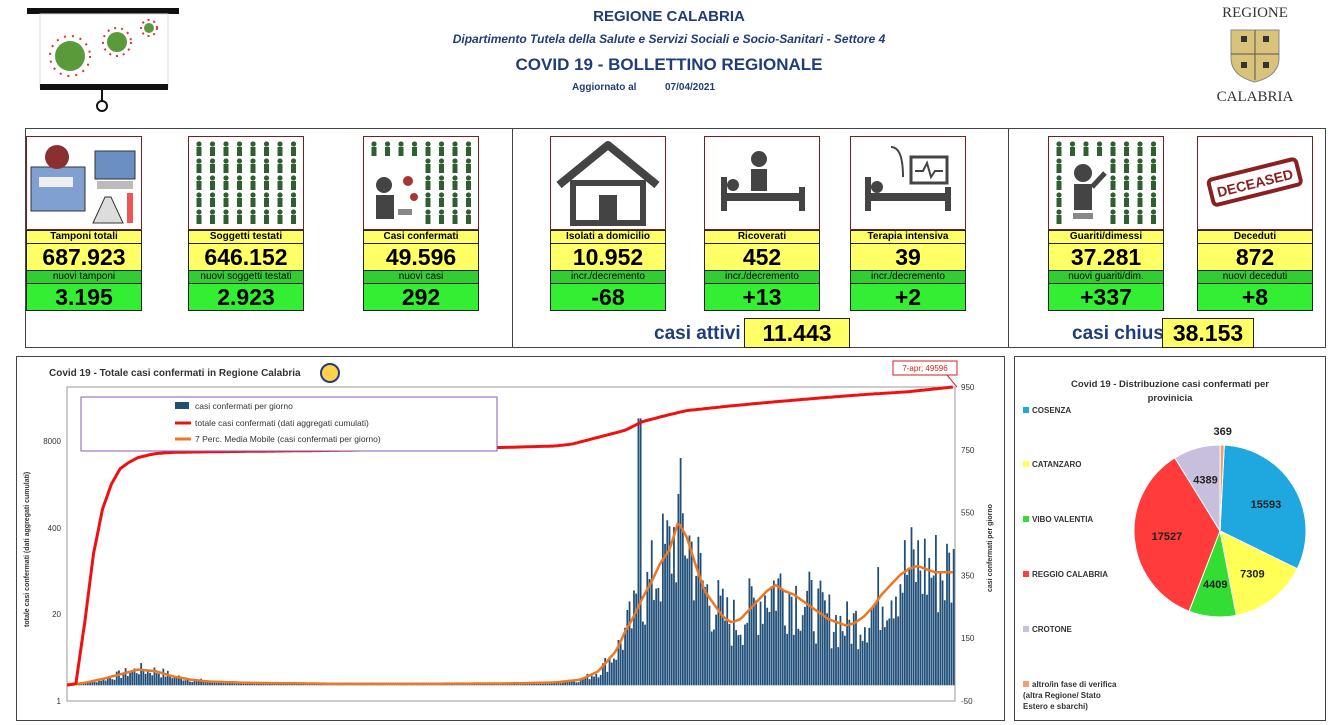 The height and width of the screenshot is (725, 1338). What do you see at coordinates (797, 333) in the screenshot?
I see `active-cases-value: 11.443` at bounding box center [797, 333].